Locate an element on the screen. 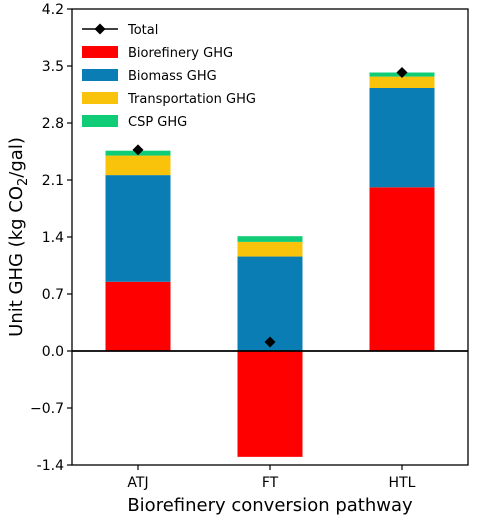 Image resolution: width=479 pixels, height=520 pixels. y-tick-label: 2.1 is located at coordinates (53, 181).